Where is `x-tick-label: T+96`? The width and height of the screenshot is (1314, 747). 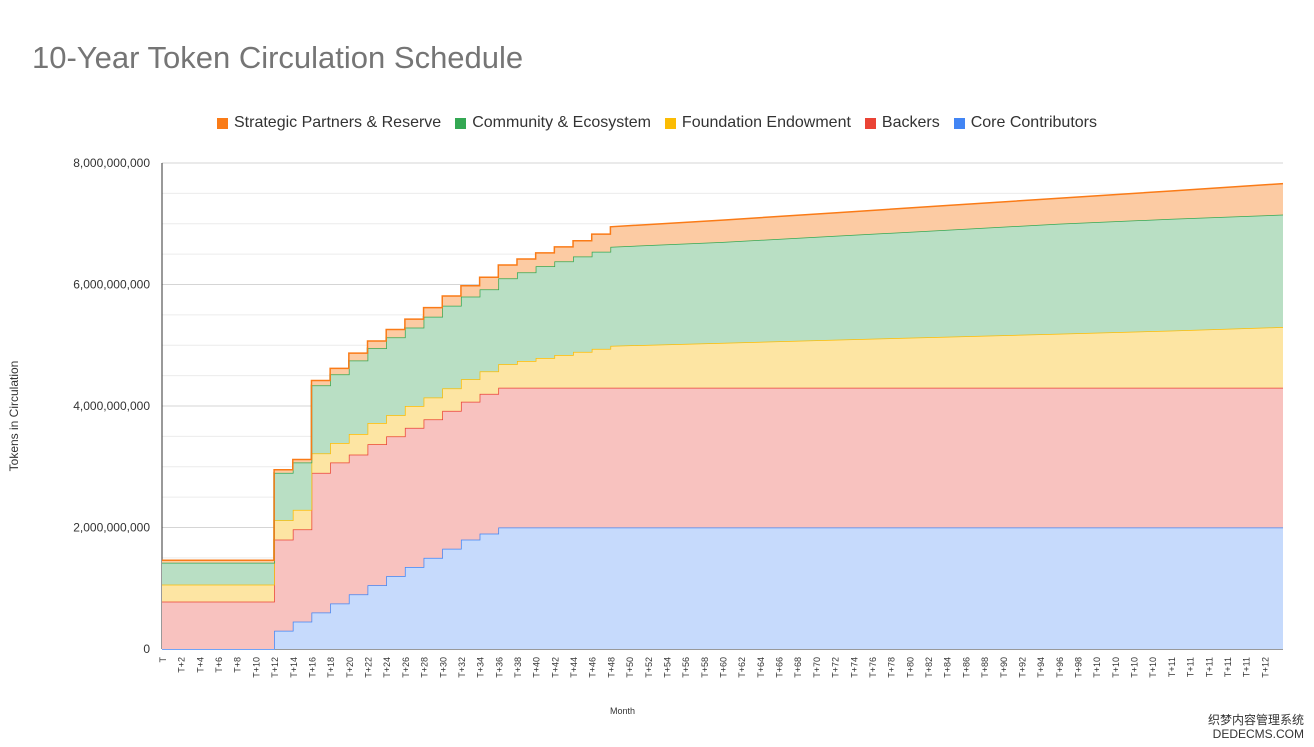 x-tick-label: T+96 is located at coordinates (1060, 667).